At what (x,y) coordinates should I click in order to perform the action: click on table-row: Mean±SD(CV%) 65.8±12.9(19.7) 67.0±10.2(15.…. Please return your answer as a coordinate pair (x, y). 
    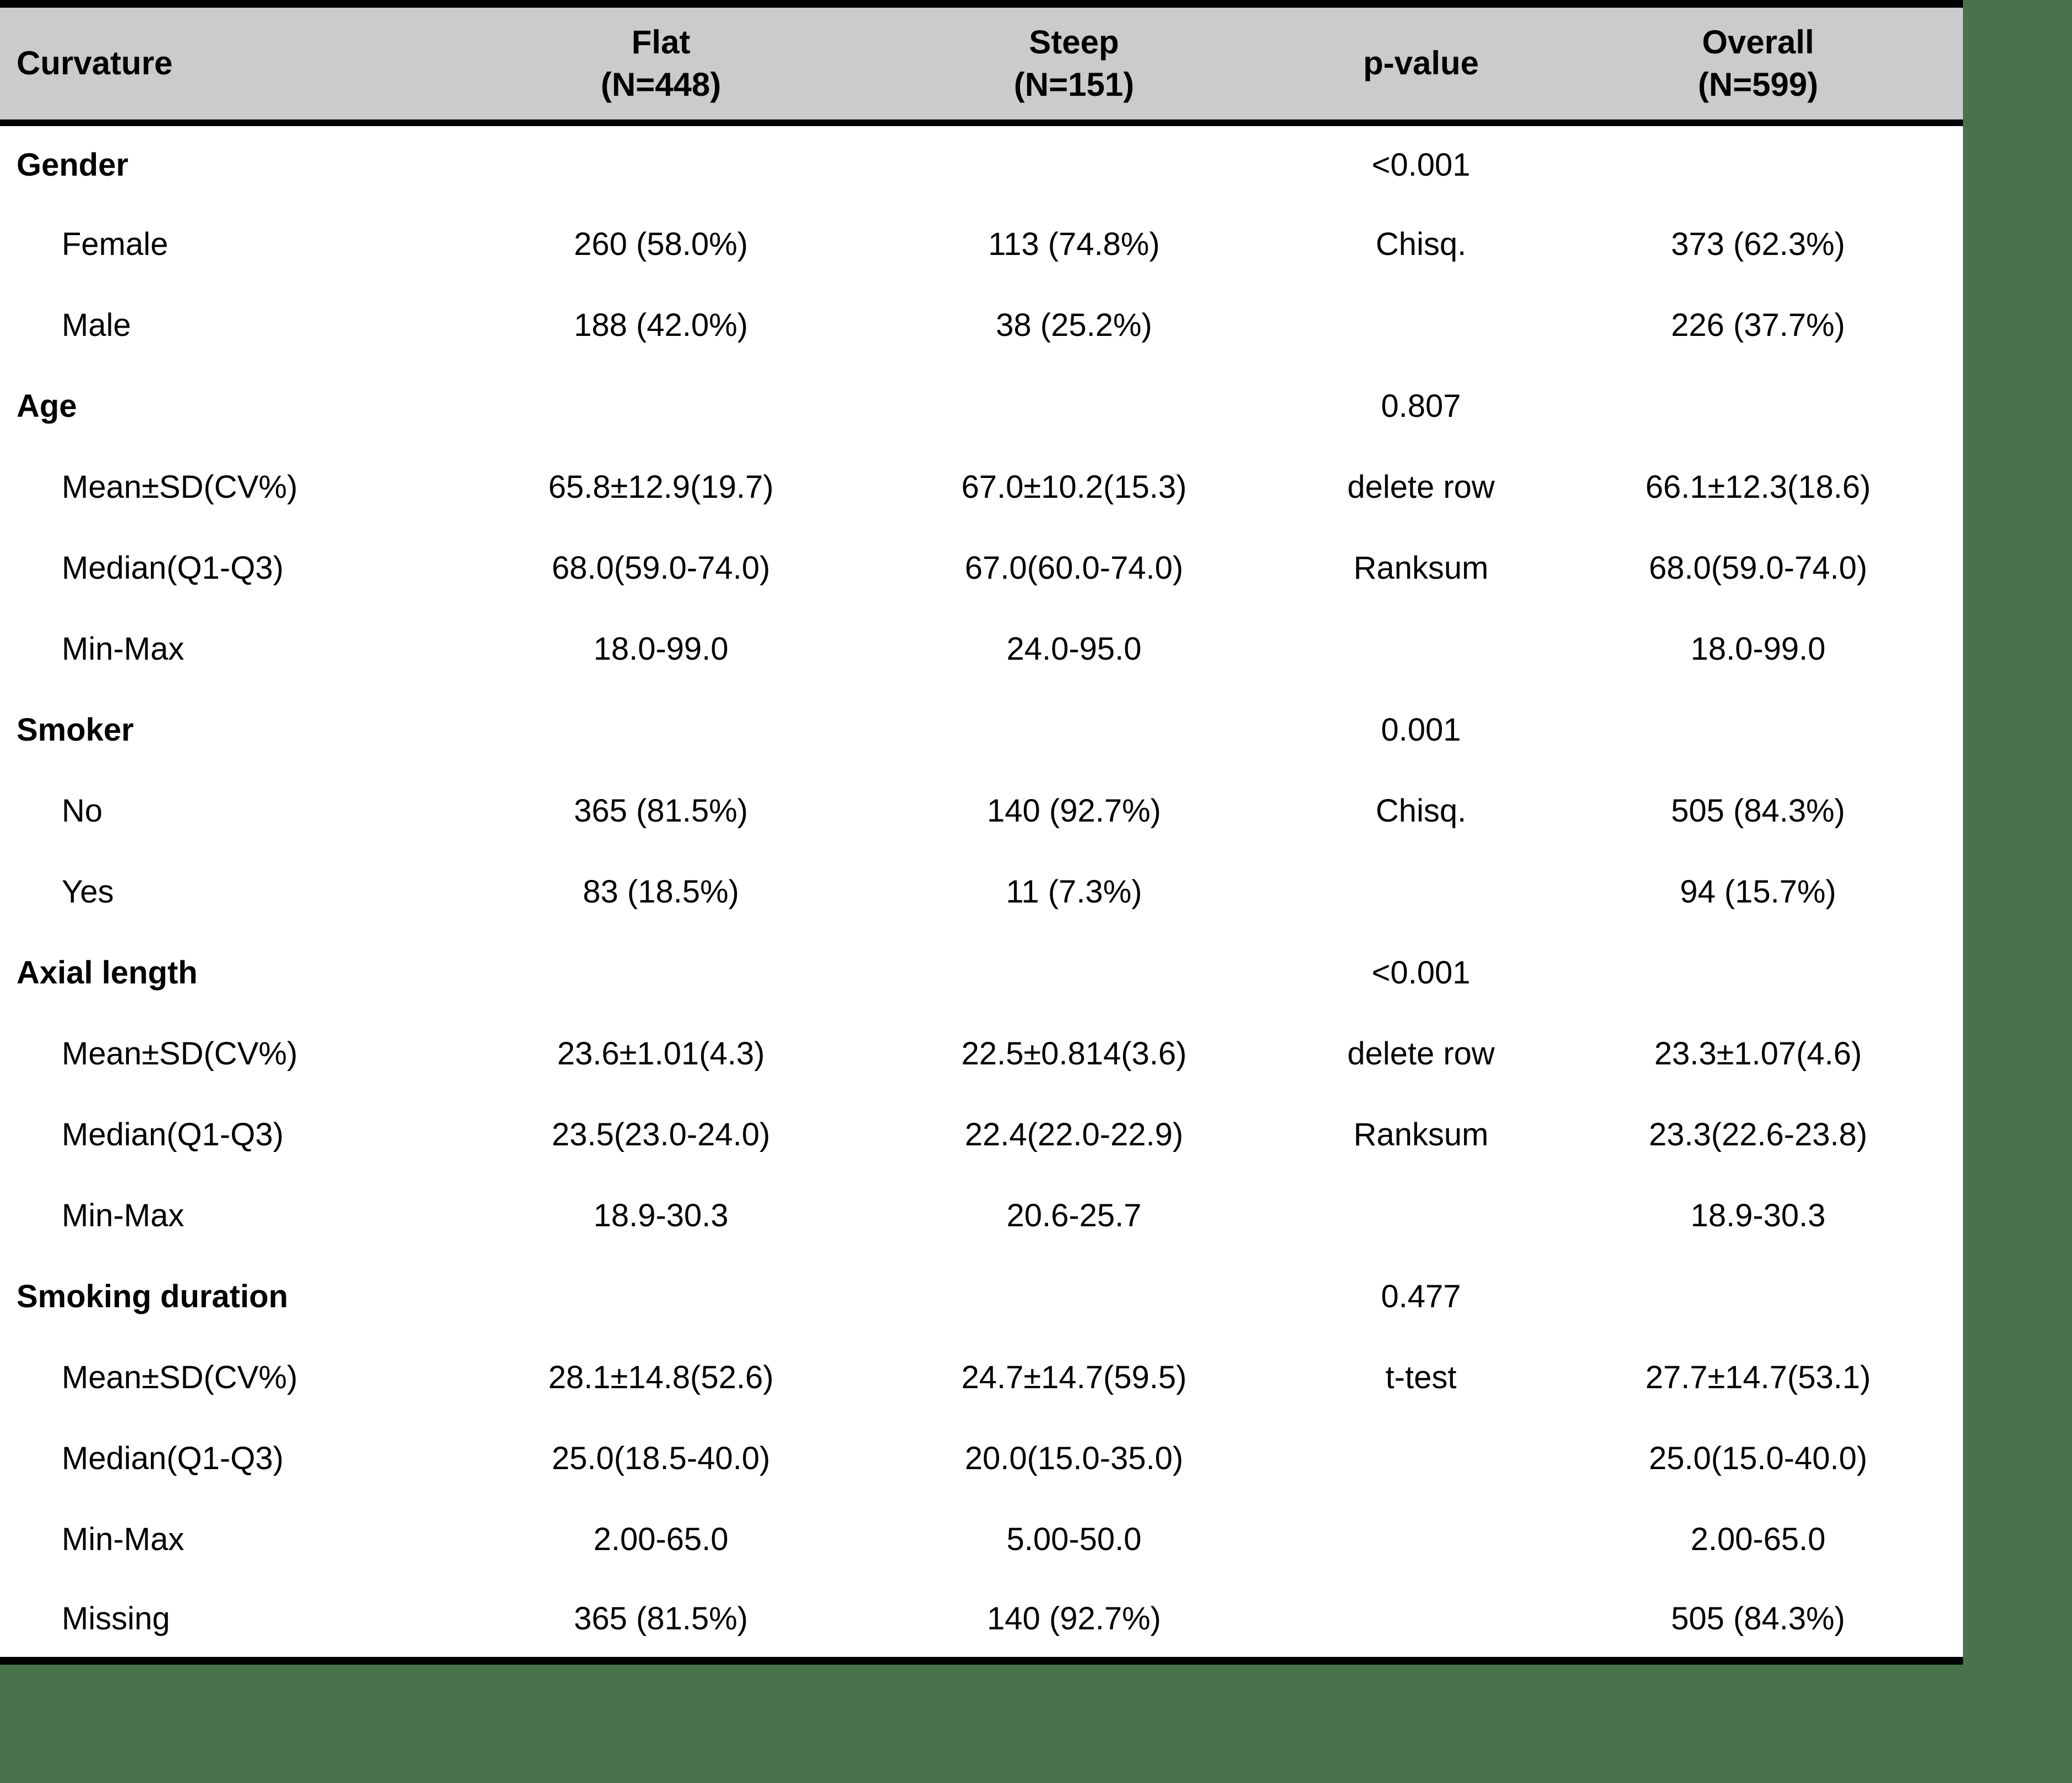
    Looking at the image, I should click on (981, 487).